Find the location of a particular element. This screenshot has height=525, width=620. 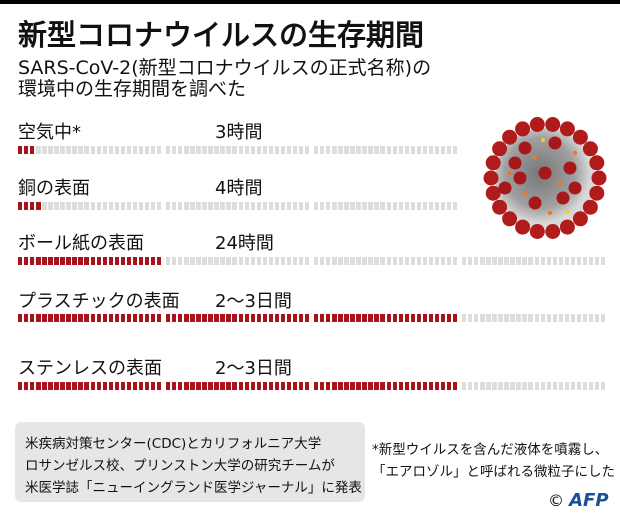

category-label: ボール紙の表面 is located at coordinates (81, 243).